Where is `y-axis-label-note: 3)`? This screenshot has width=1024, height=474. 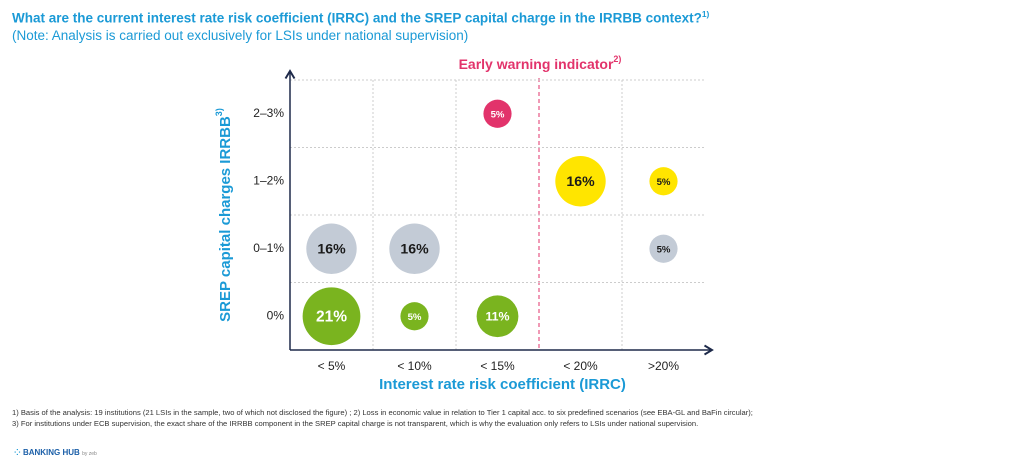
y-axis-label-note: 3) is located at coordinates (219, 112).